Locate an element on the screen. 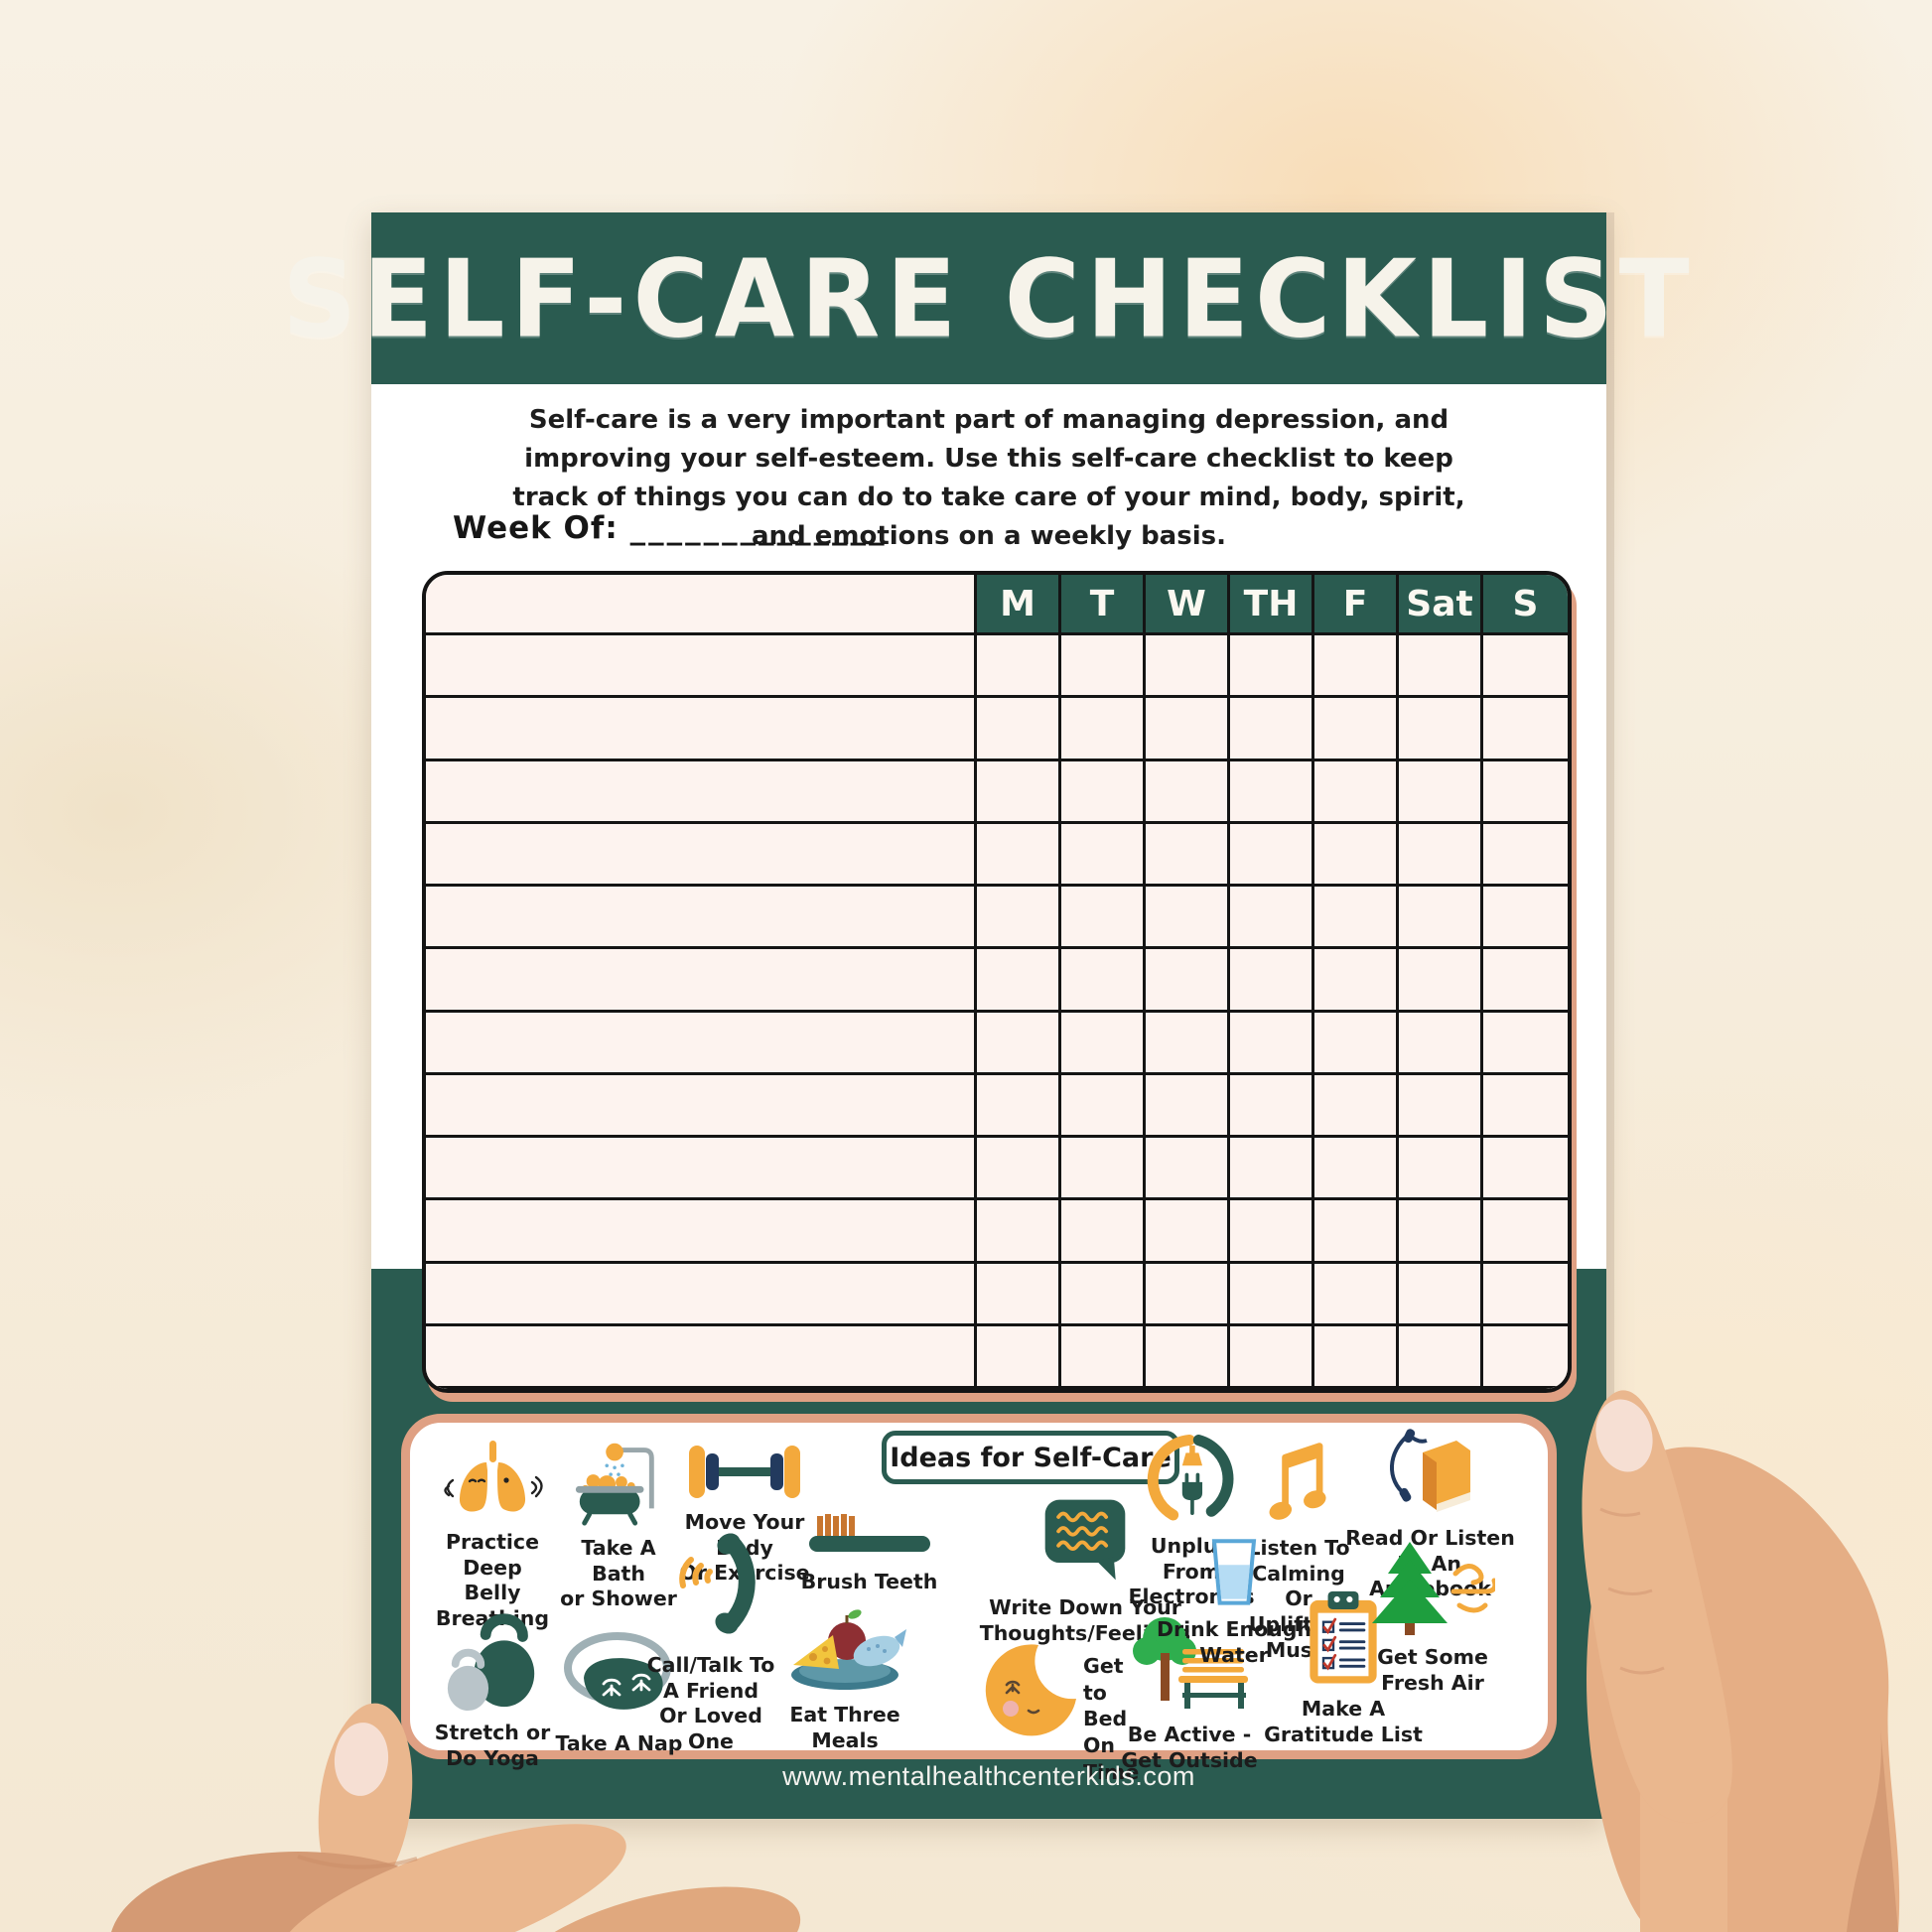 The height and width of the screenshot is (1932, 1932). activity-cell-row1 is located at coordinates (702, 667).